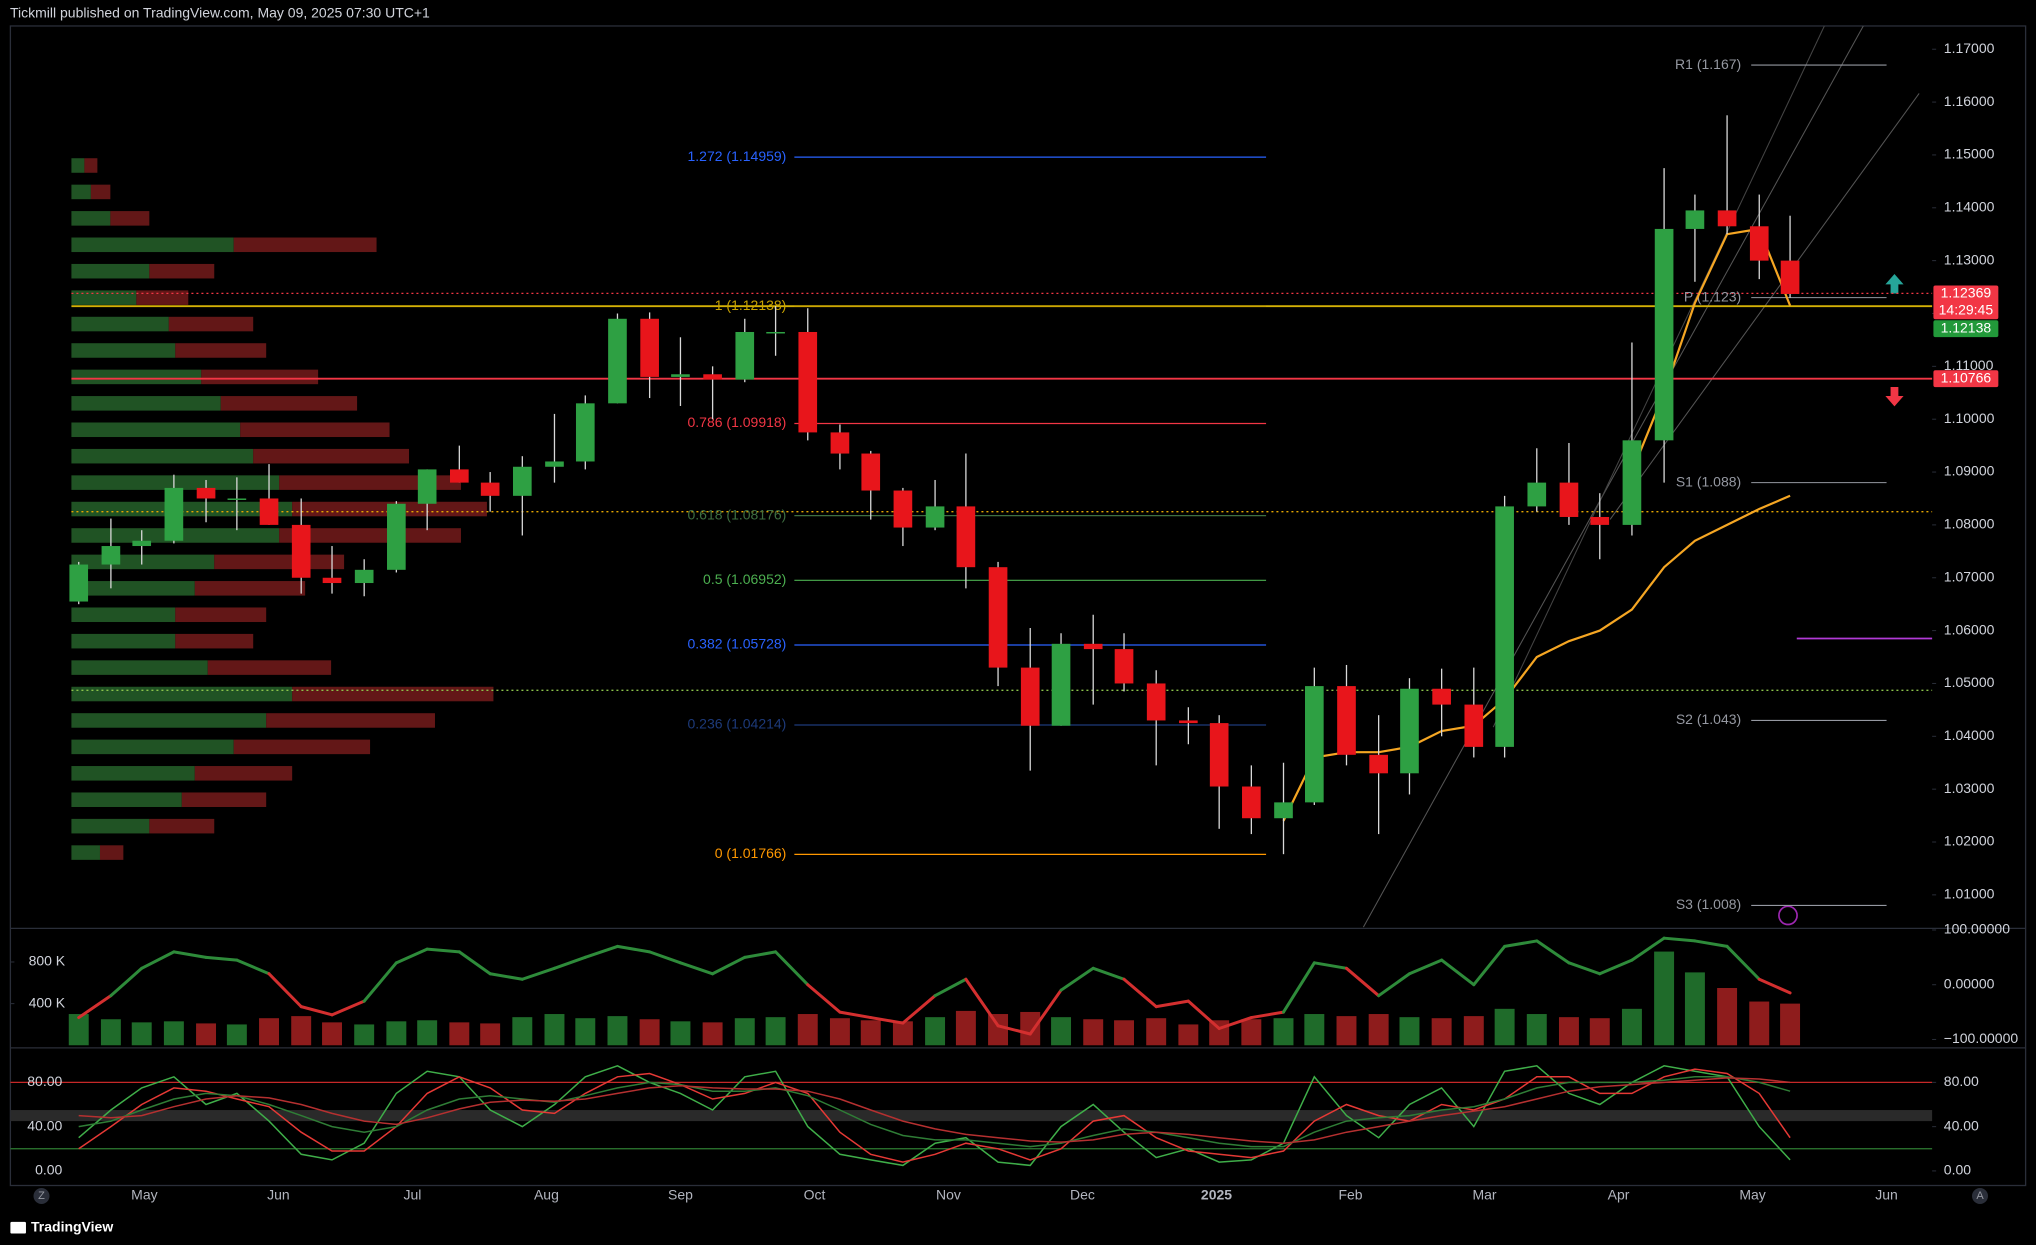  What do you see at coordinates (934, 1110) in the screenshot?
I see `oscillator-line` at bounding box center [934, 1110].